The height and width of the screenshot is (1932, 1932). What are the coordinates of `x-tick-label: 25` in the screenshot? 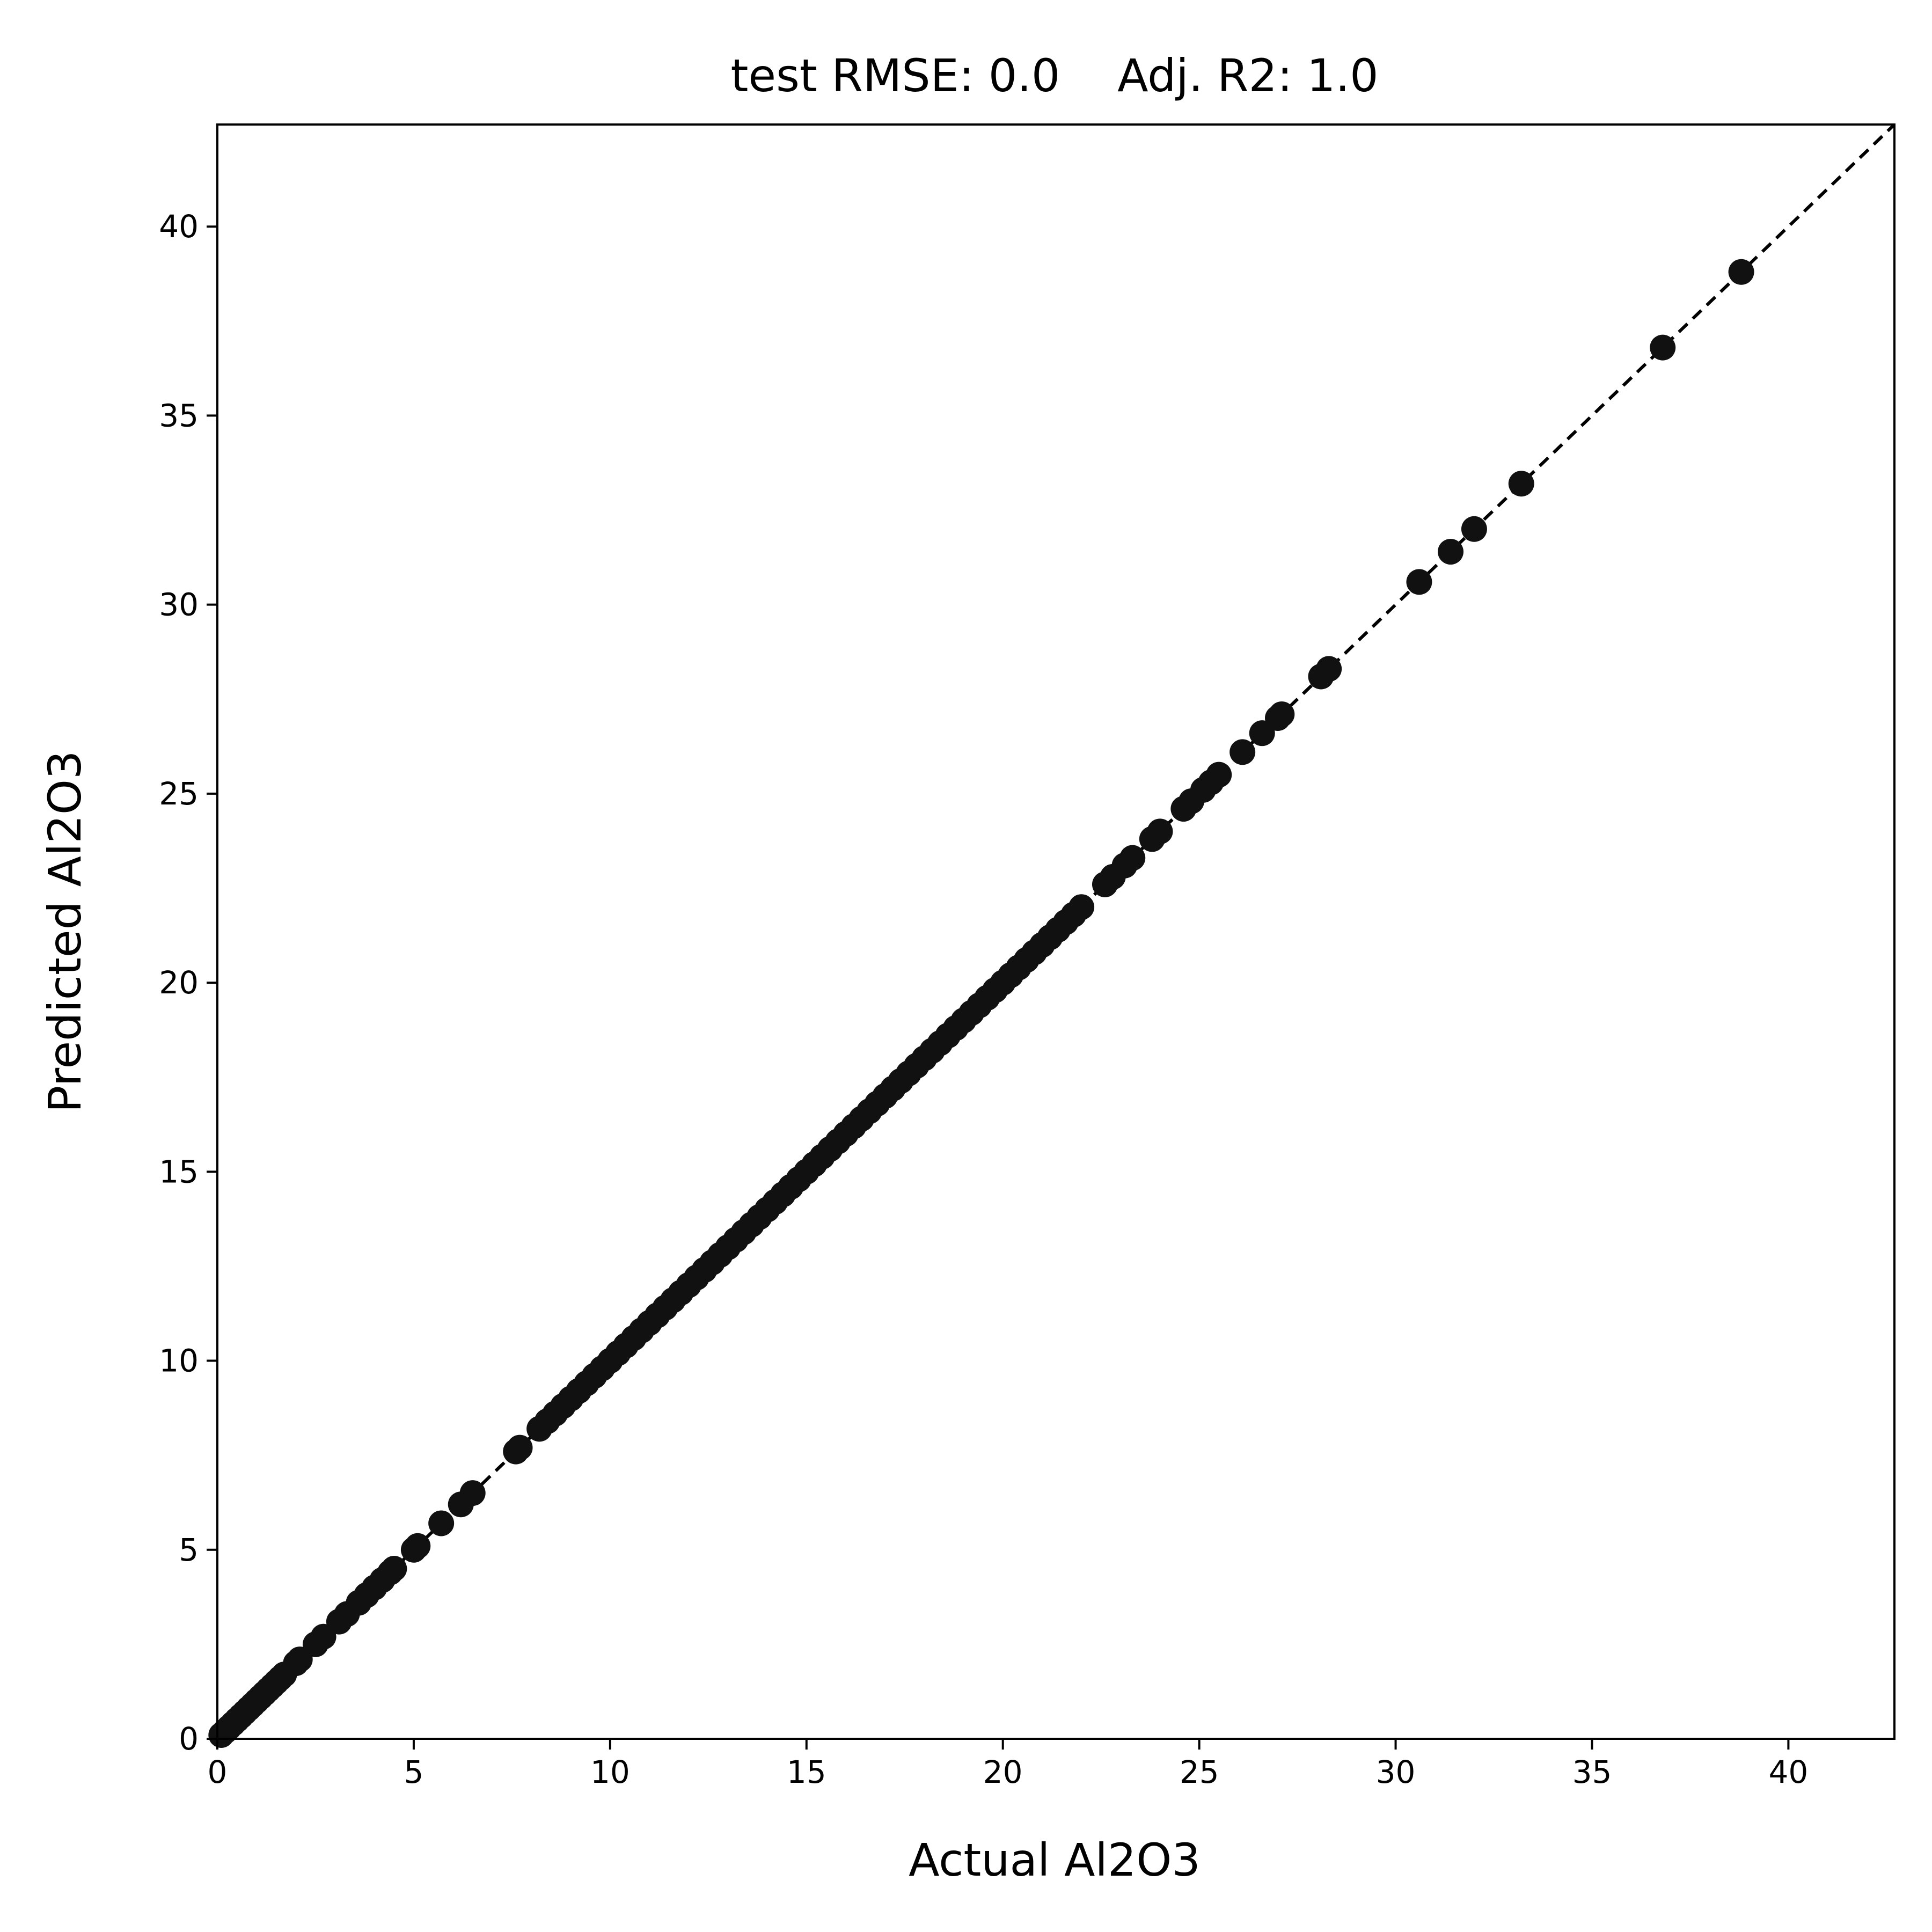 It's located at (1199, 1772).